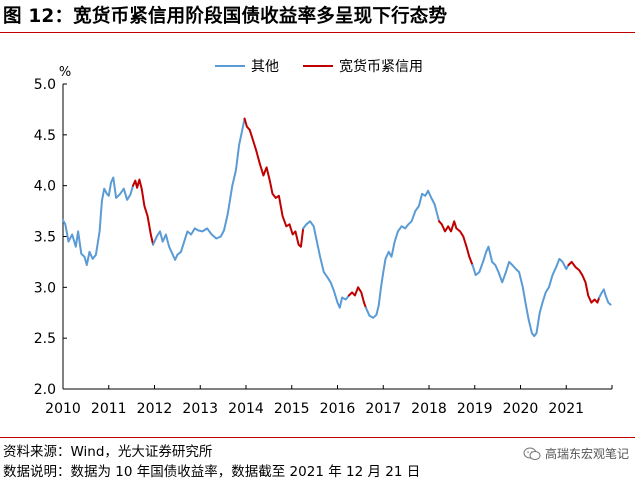 Image resolution: width=635 pixels, height=482 pixels. What do you see at coordinates (45, 187) in the screenshot?
I see `y-tick-label: 4.0` at bounding box center [45, 187].